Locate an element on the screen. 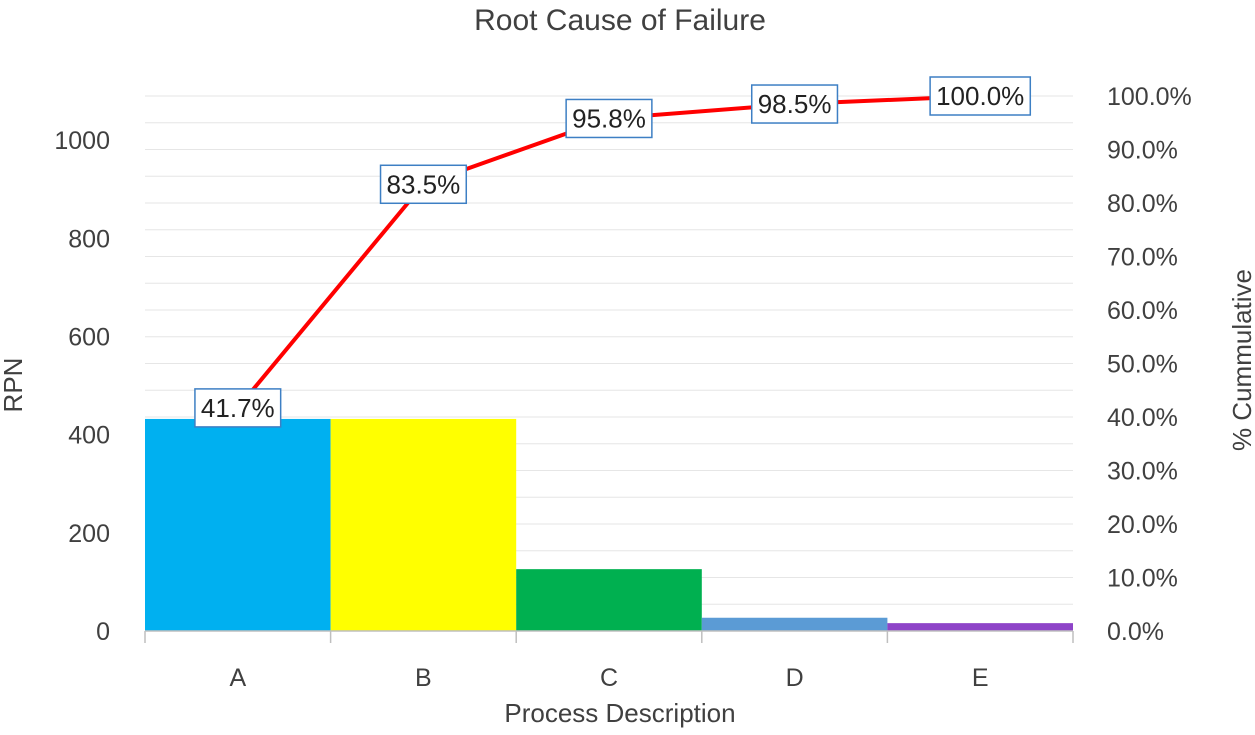  y-tick-label: 0 is located at coordinates (103, 632).